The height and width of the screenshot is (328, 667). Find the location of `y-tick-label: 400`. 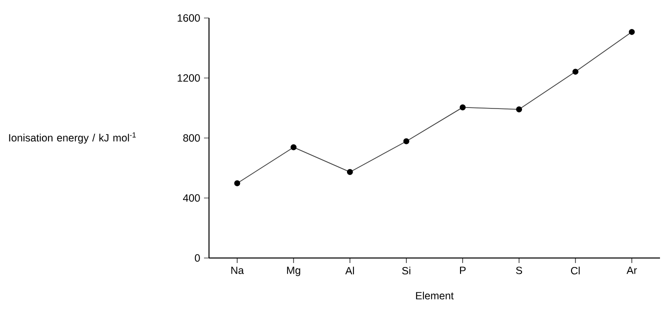

y-tick-label: 400 is located at coordinates (191, 198).